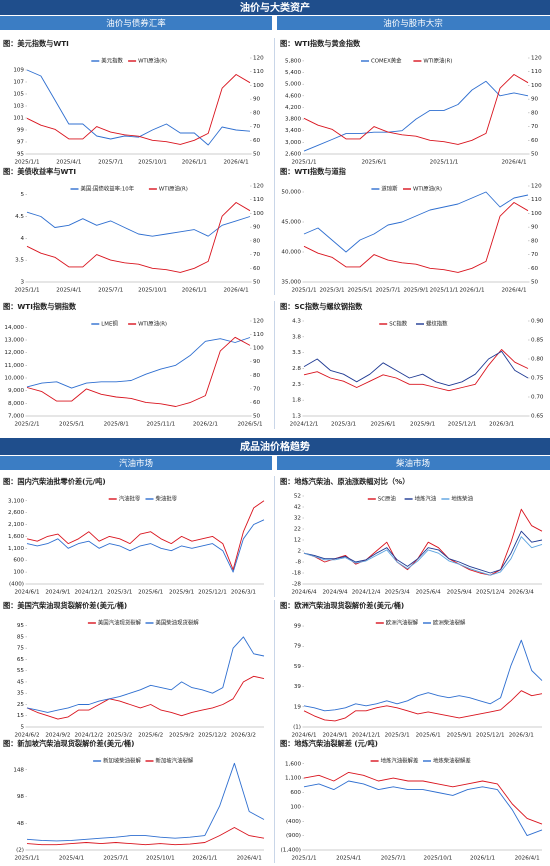 This screenshot has height=866, width=550. What do you see at coordinates (293, 108) in the screenshot?
I see `y-tick-label: 4,200` at bounding box center [293, 108].